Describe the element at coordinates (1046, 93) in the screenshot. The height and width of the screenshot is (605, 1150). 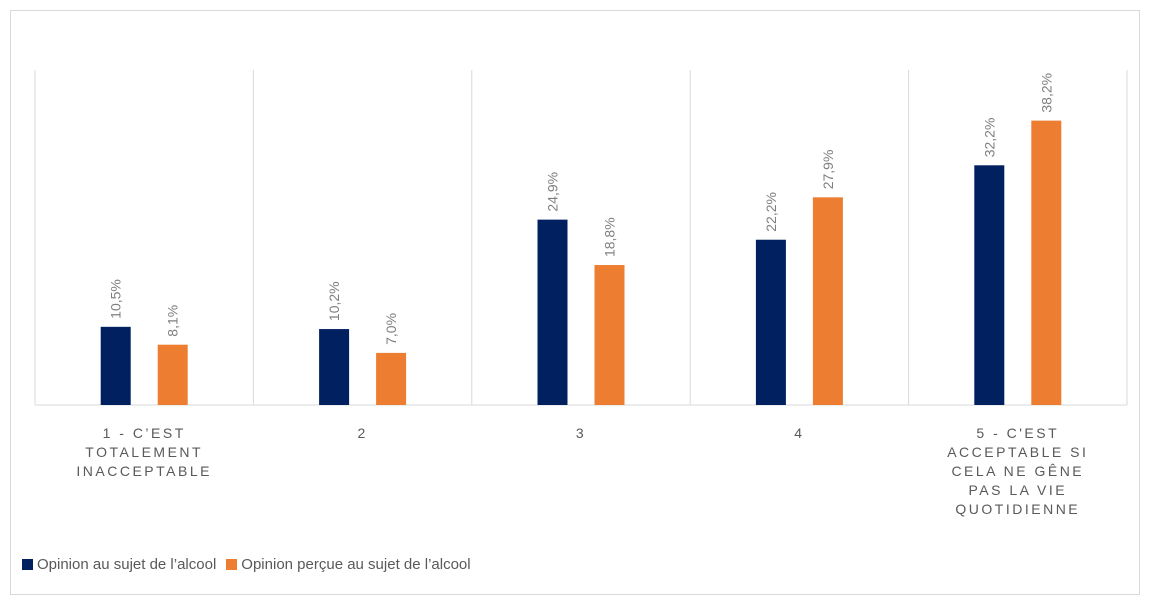
I see `value-label: 38,2%` at that location.